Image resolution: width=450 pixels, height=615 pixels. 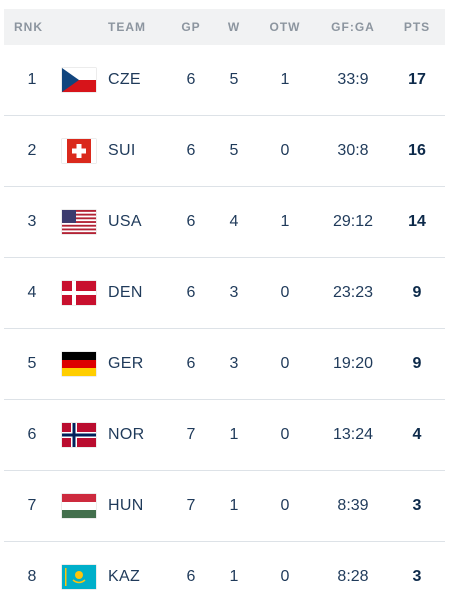 I want to click on rank-cell: 1, so click(x=32, y=79).